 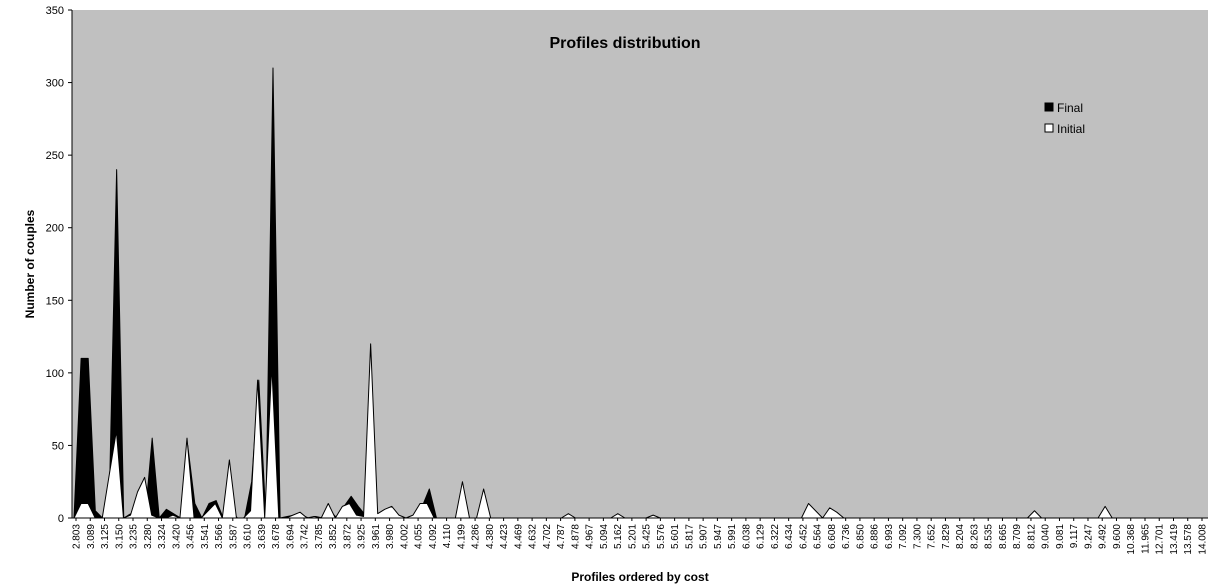 What do you see at coordinates (889, 536) in the screenshot?
I see `x-tick-label: 6.993` at bounding box center [889, 536].